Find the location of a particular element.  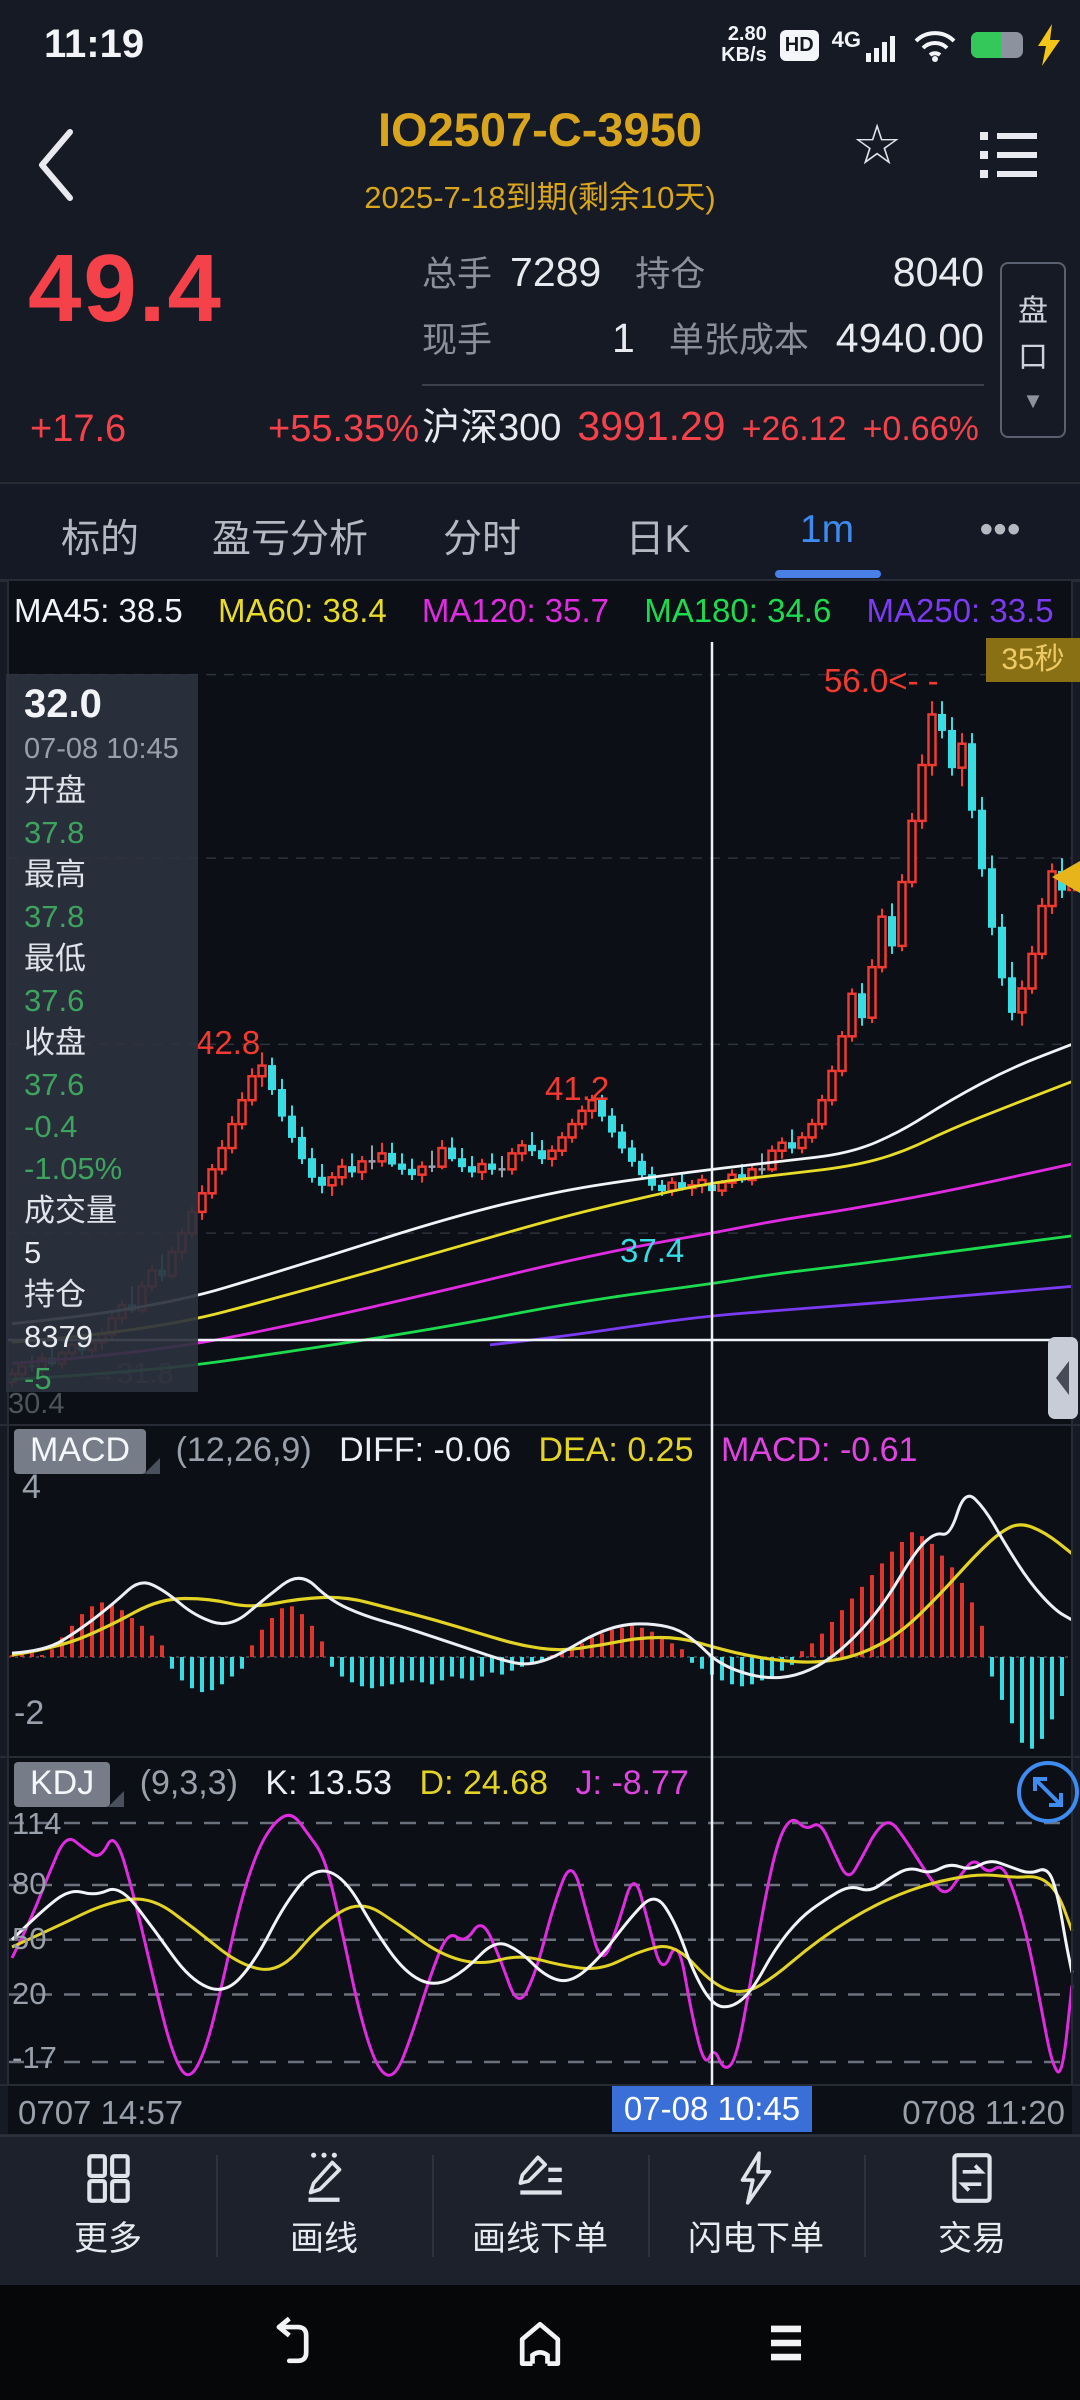

tab-more-periods: ••• is located at coordinates (1000, 529).